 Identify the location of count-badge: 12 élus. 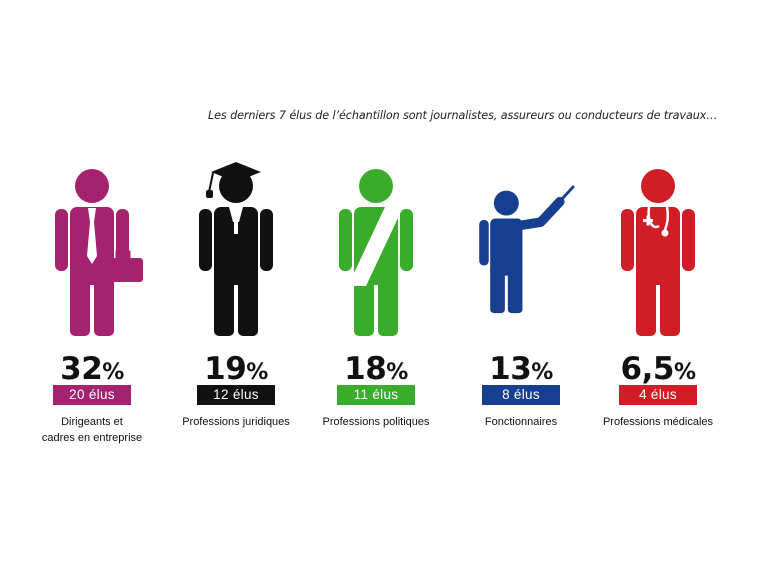
(236, 395).